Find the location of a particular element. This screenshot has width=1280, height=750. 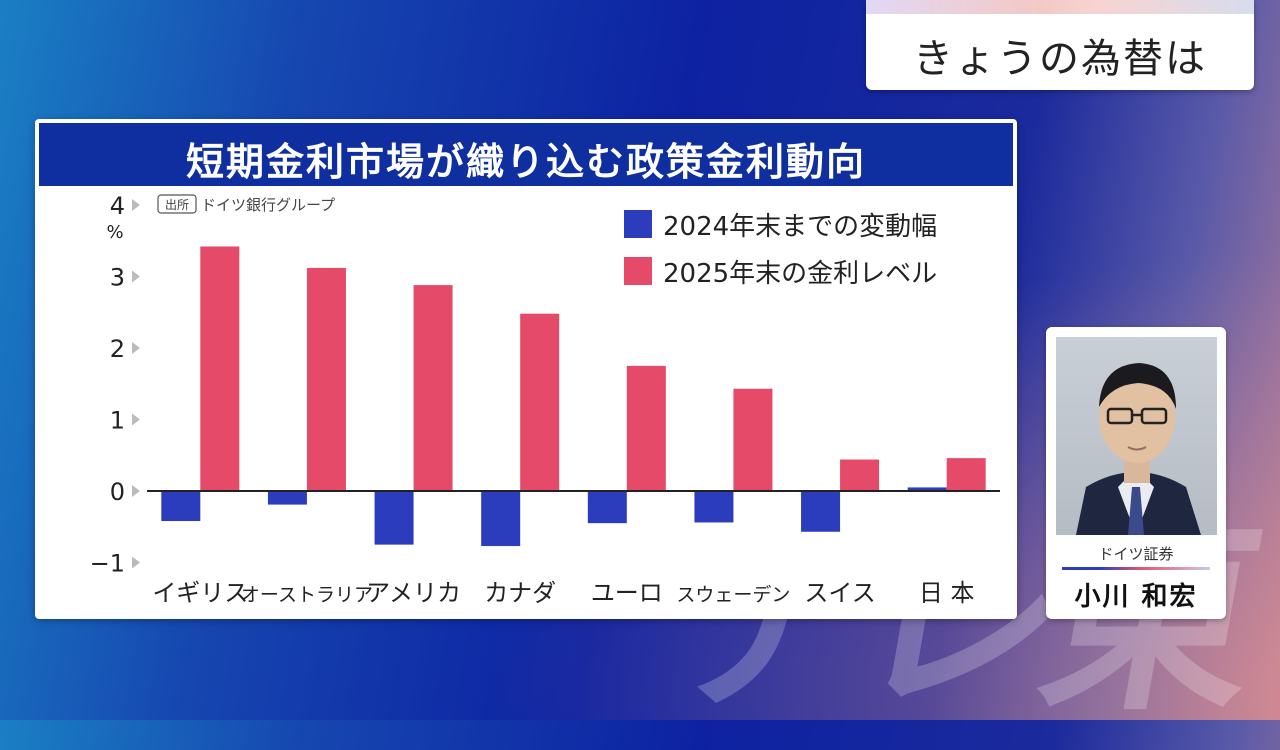

y-tick-label: 3 is located at coordinates (117, 278).